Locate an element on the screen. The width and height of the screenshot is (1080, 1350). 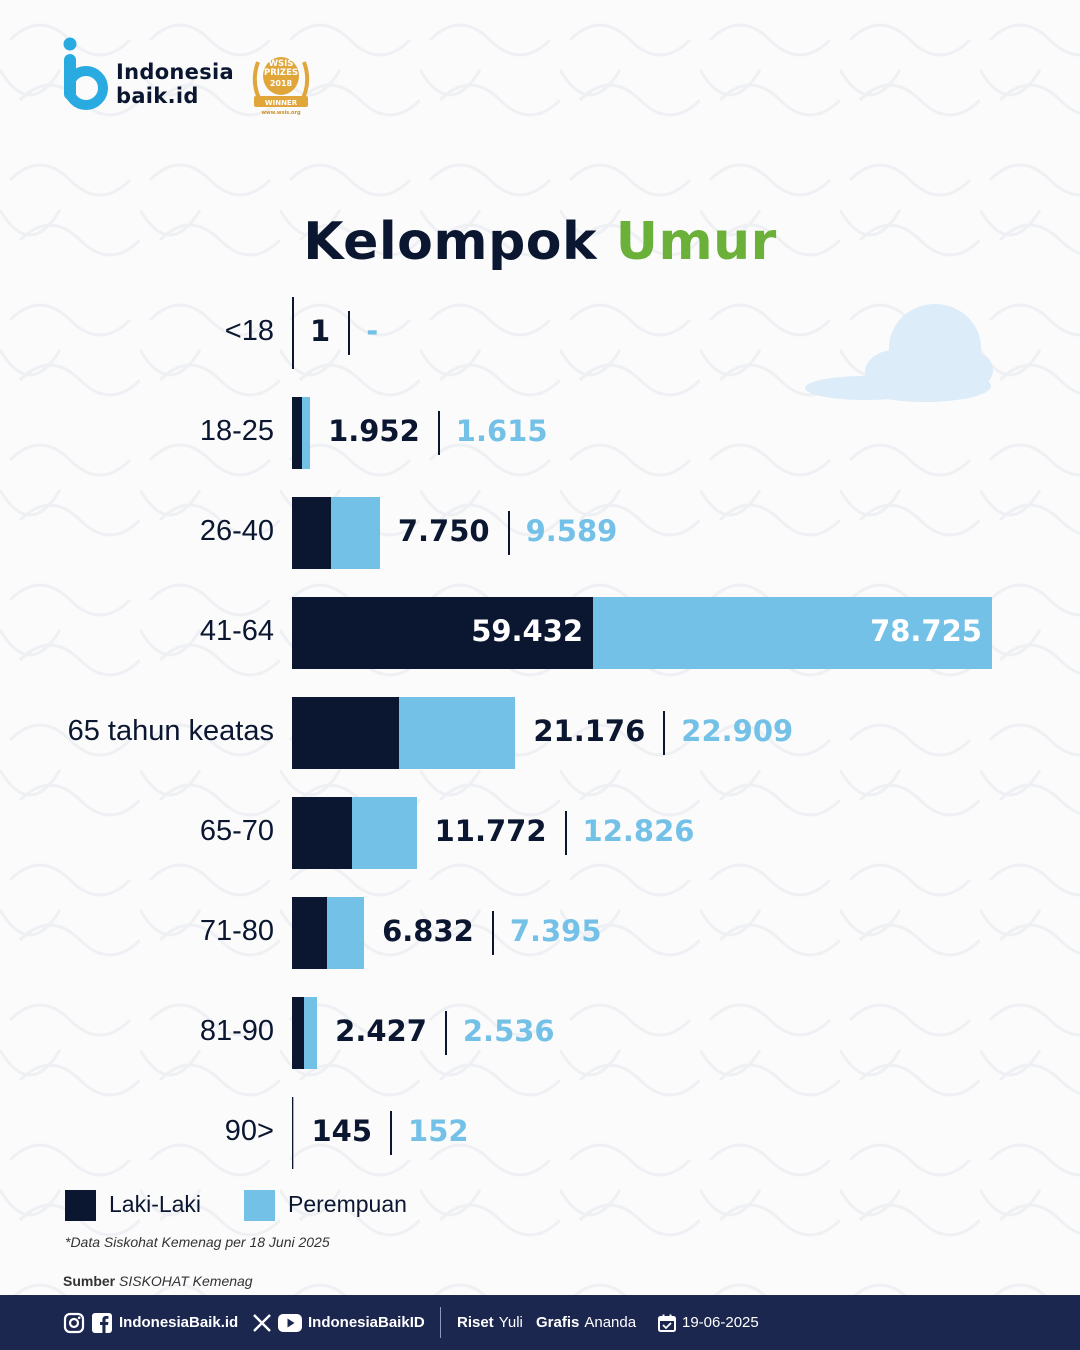
data-label-female: 22.909 is located at coordinates (737, 731).